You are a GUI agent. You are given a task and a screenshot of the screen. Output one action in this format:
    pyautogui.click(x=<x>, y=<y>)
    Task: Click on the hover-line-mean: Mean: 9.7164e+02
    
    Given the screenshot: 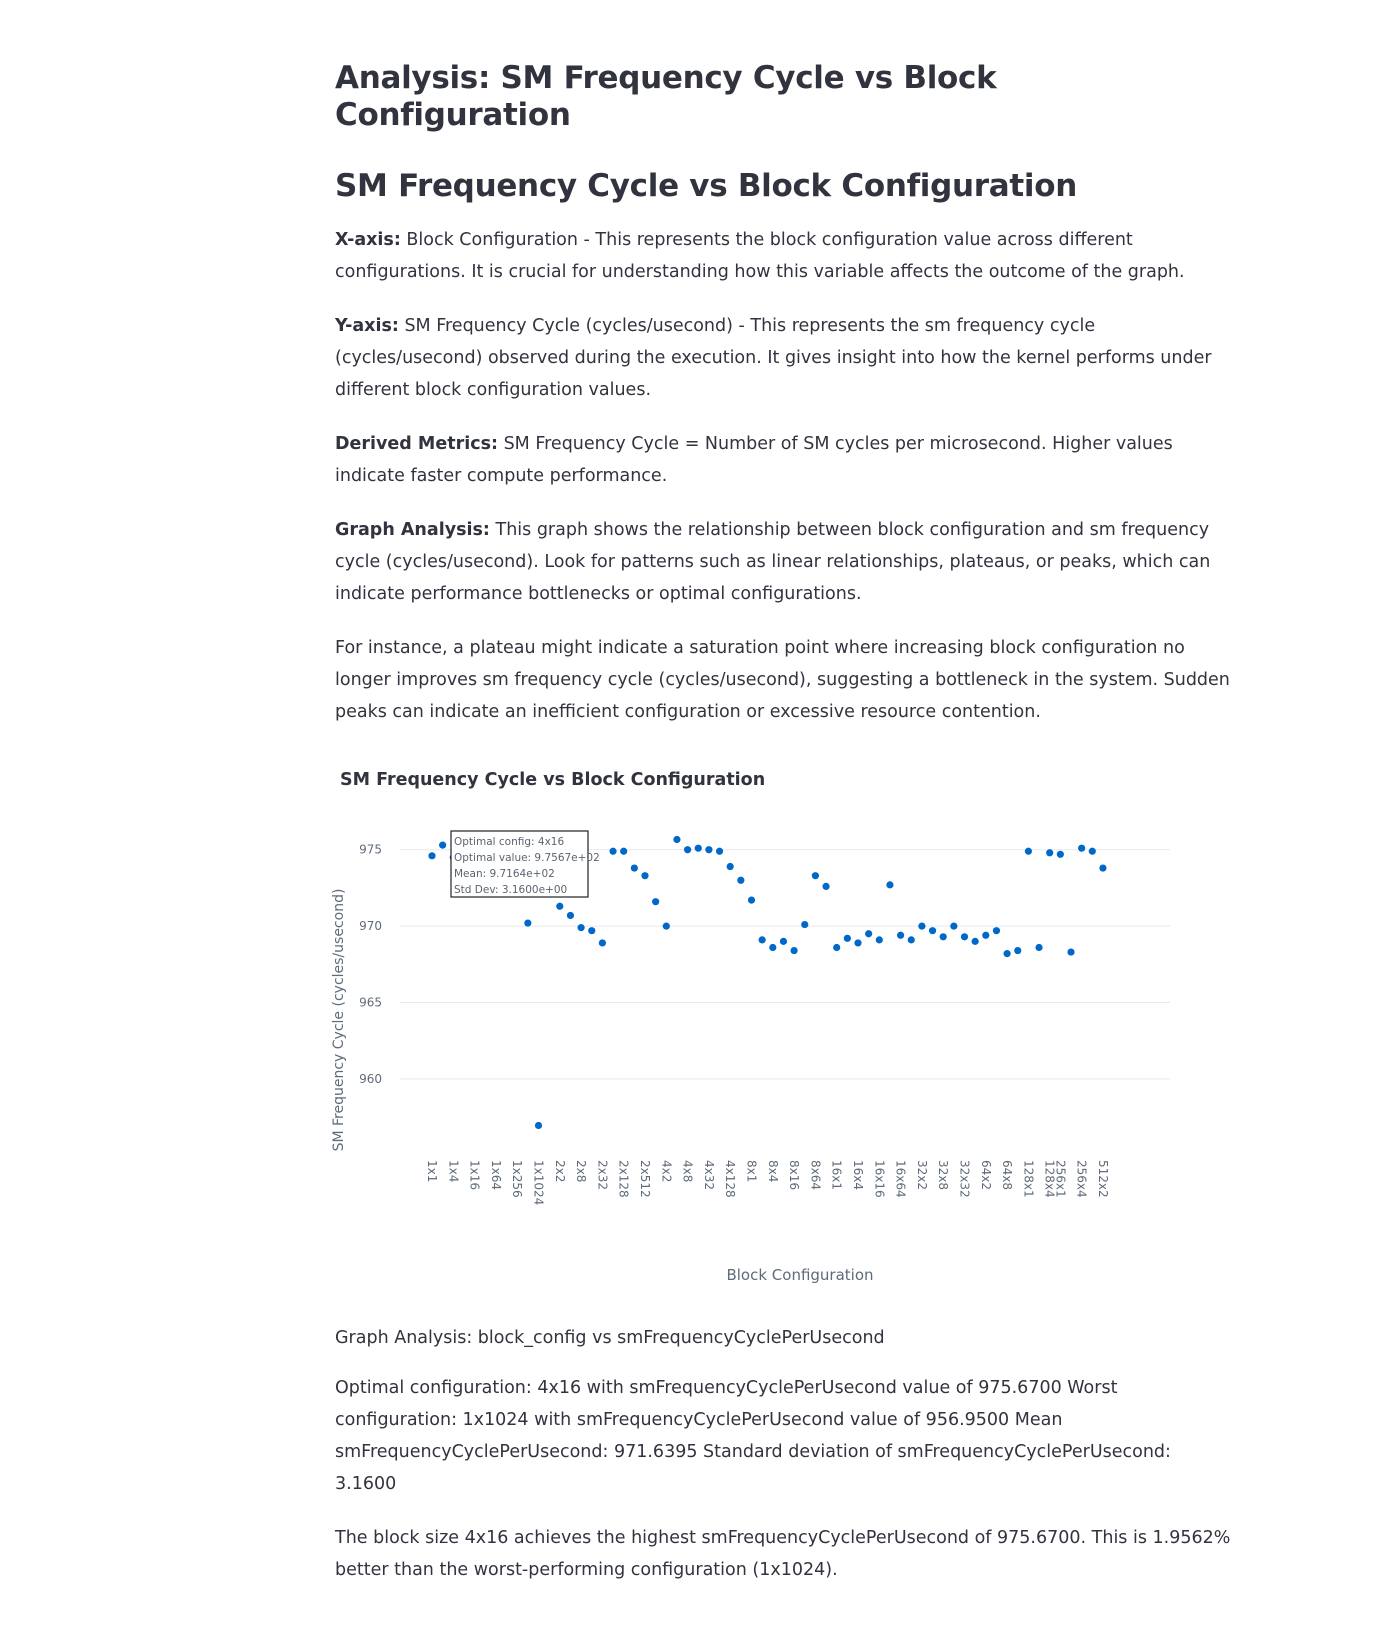 What is the action you would take?
    pyautogui.click(x=504, y=874)
    